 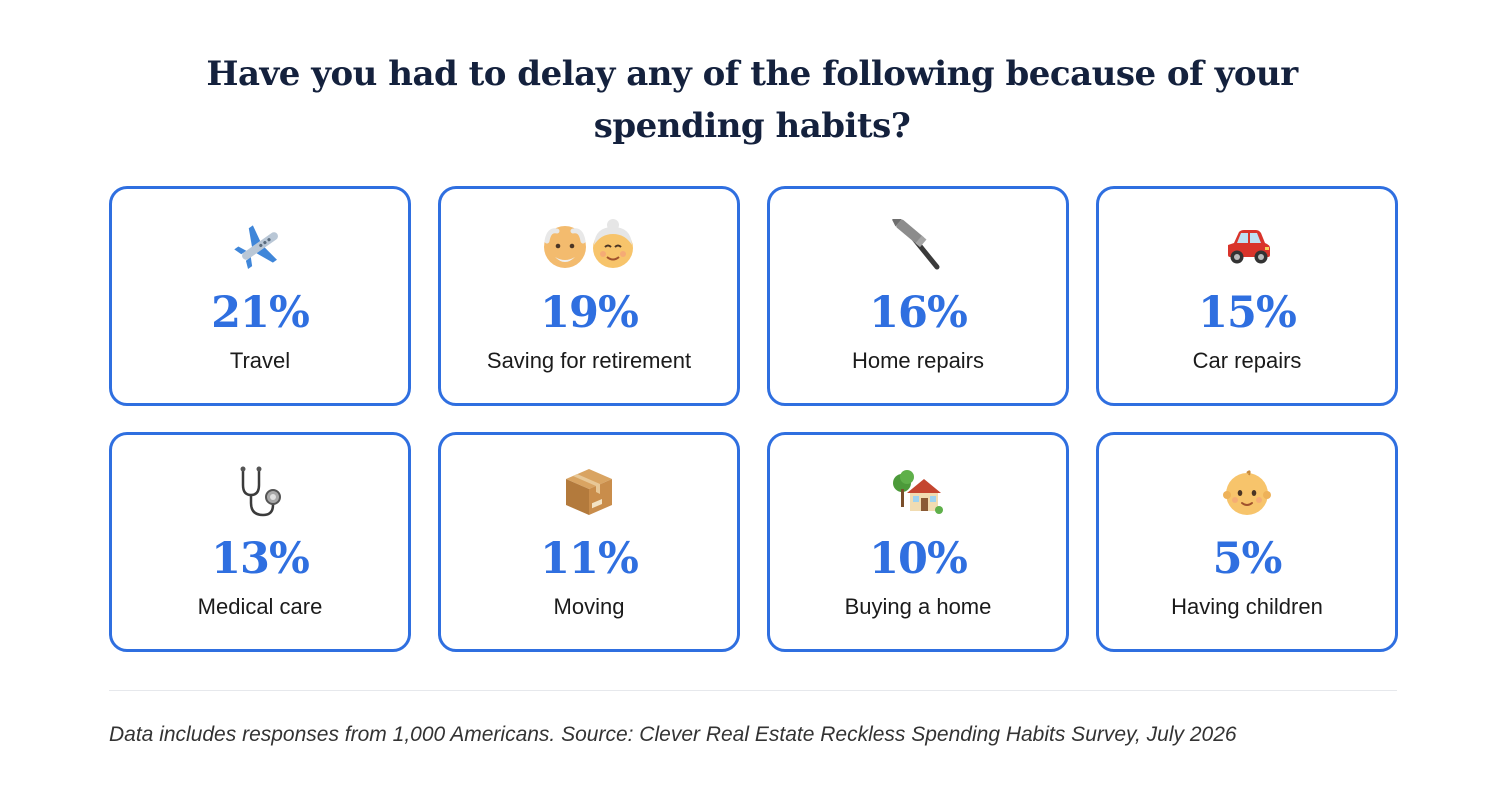 I want to click on stat-card-buying-home: 10% Buying a home, so click(x=918, y=542).